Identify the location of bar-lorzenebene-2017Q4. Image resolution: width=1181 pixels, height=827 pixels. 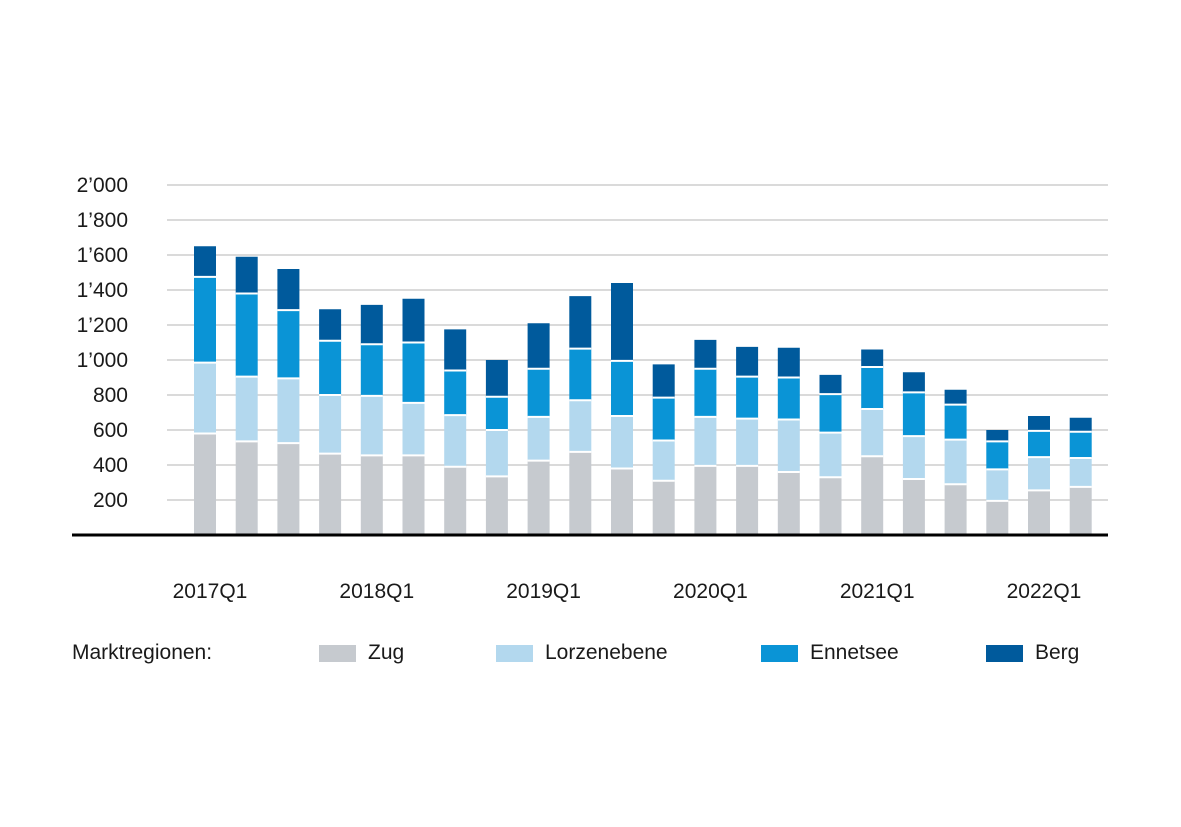
(330, 424).